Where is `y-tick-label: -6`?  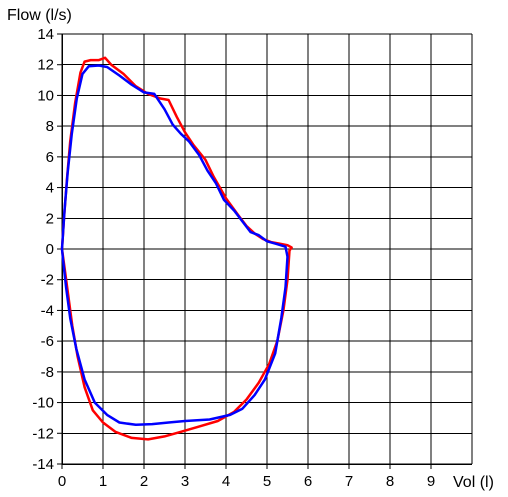
y-tick-label: -6 is located at coordinates (47, 341).